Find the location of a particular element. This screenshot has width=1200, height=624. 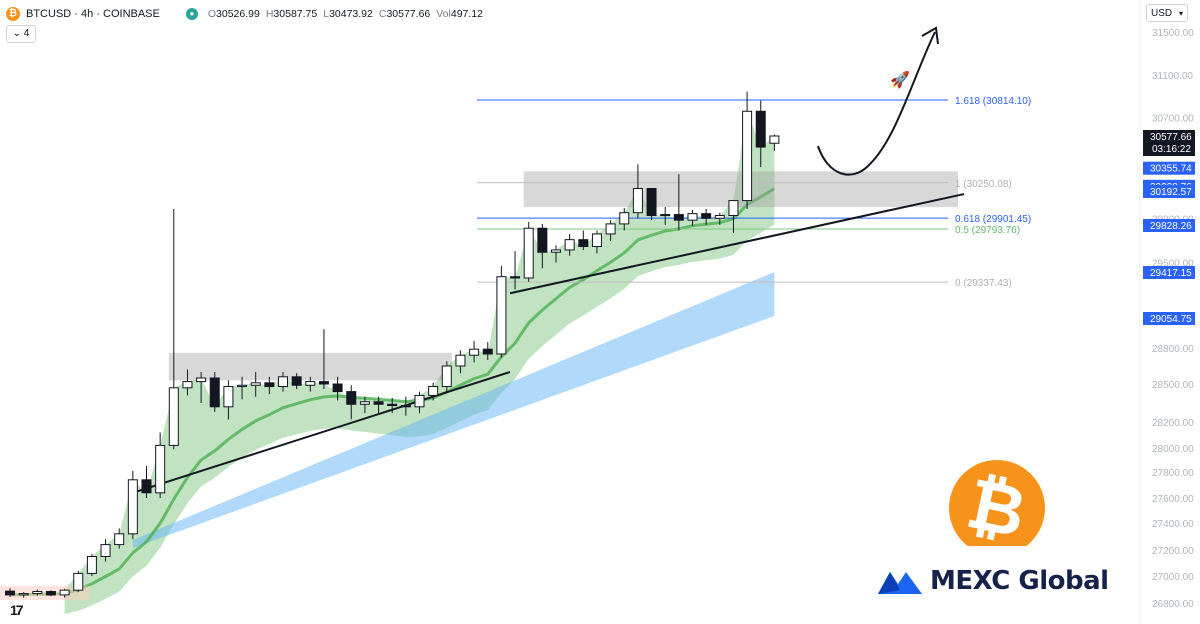

y-tick-label: 27800.00 is located at coordinates (1173, 473).